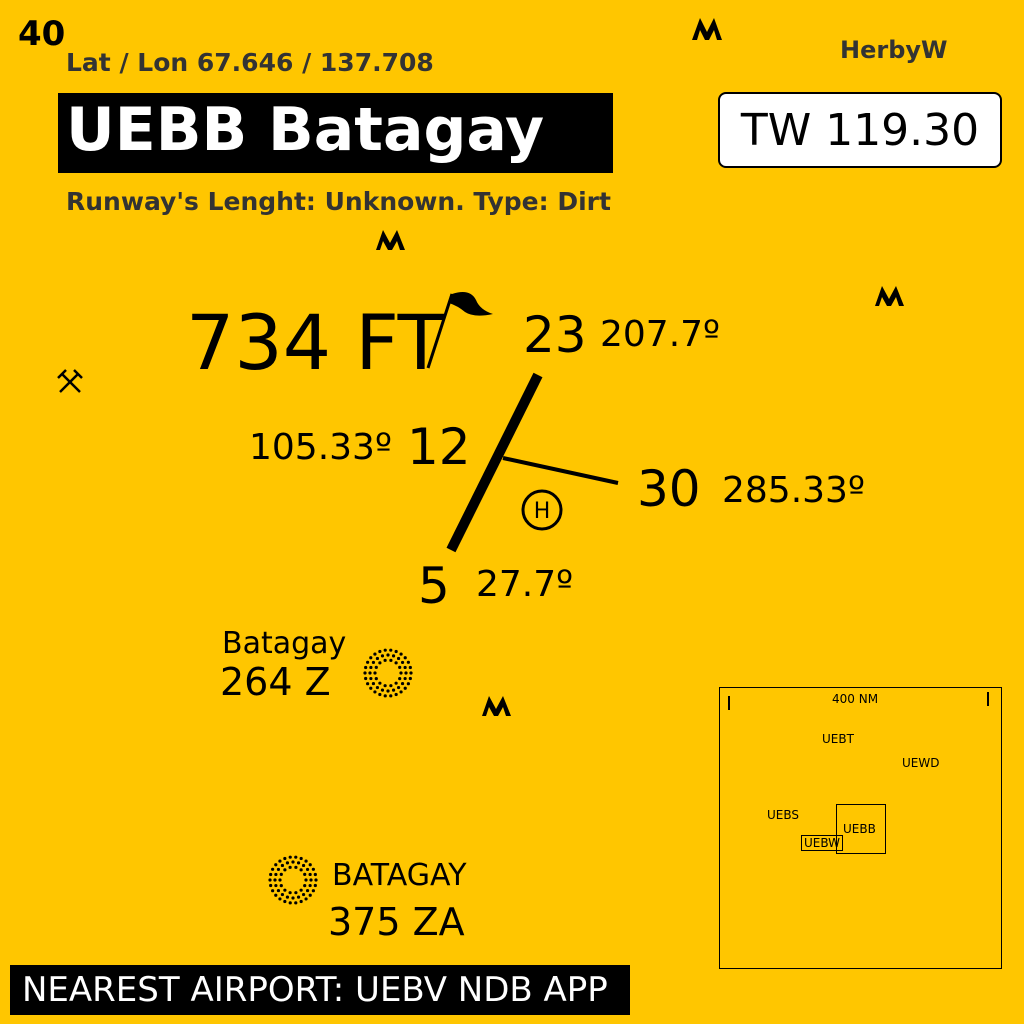  Describe the element at coordinates (838, 739) in the screenshot. I see `inset-airport-uebt: UEBT` at that location.